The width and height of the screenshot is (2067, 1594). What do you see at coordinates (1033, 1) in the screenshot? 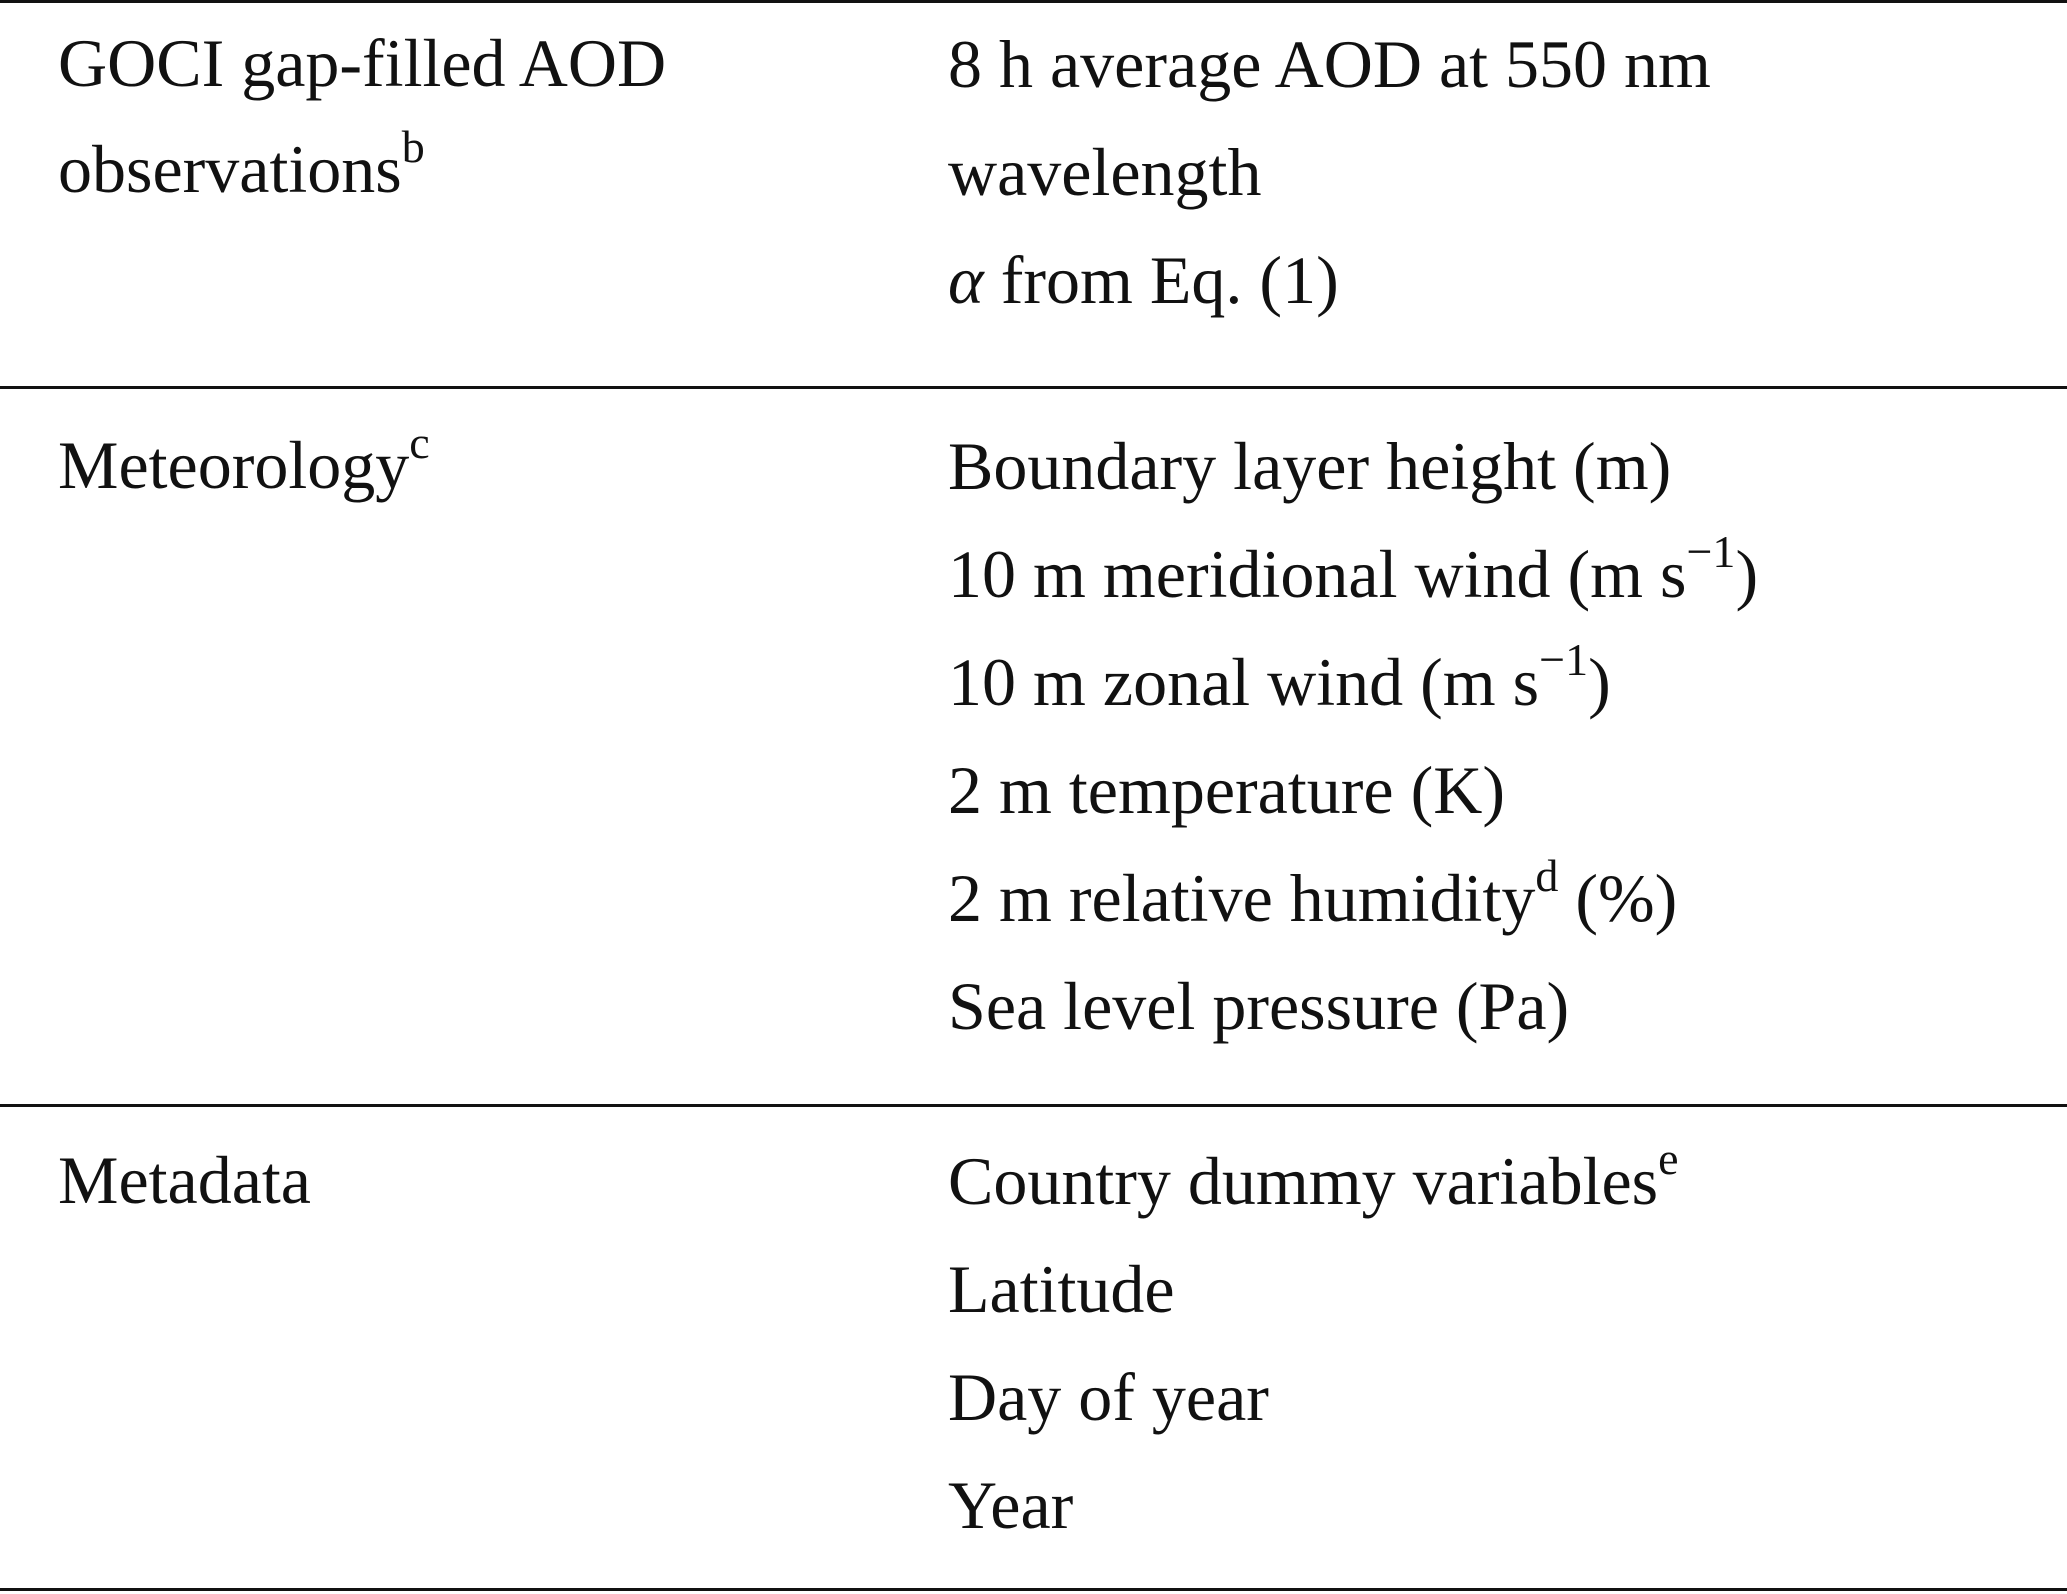
I see `table-top-rule` at bounding box center [1033, 1].